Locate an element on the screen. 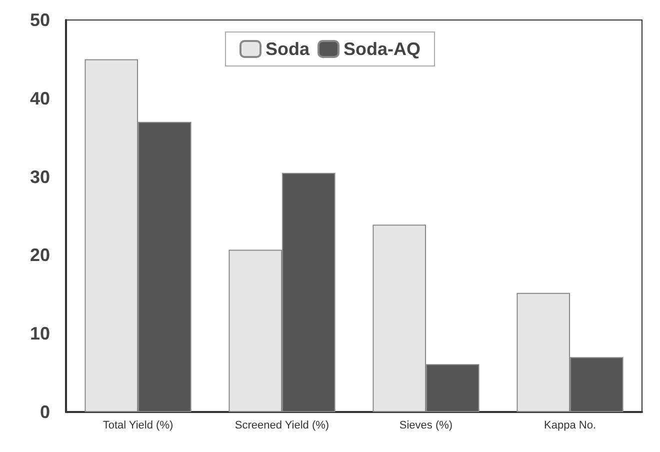  y-tick-label: 50 is located at coordinates (40, 20).